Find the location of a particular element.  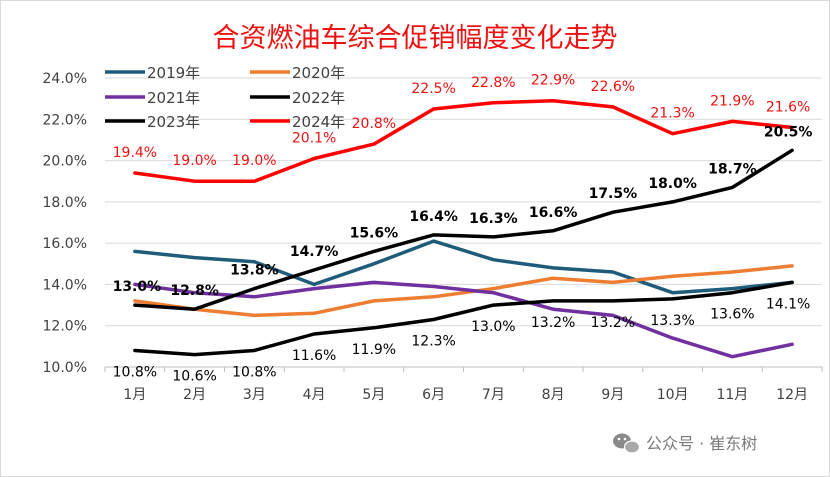

x-tick-label: 4月 is located at coordinates (314, 395).